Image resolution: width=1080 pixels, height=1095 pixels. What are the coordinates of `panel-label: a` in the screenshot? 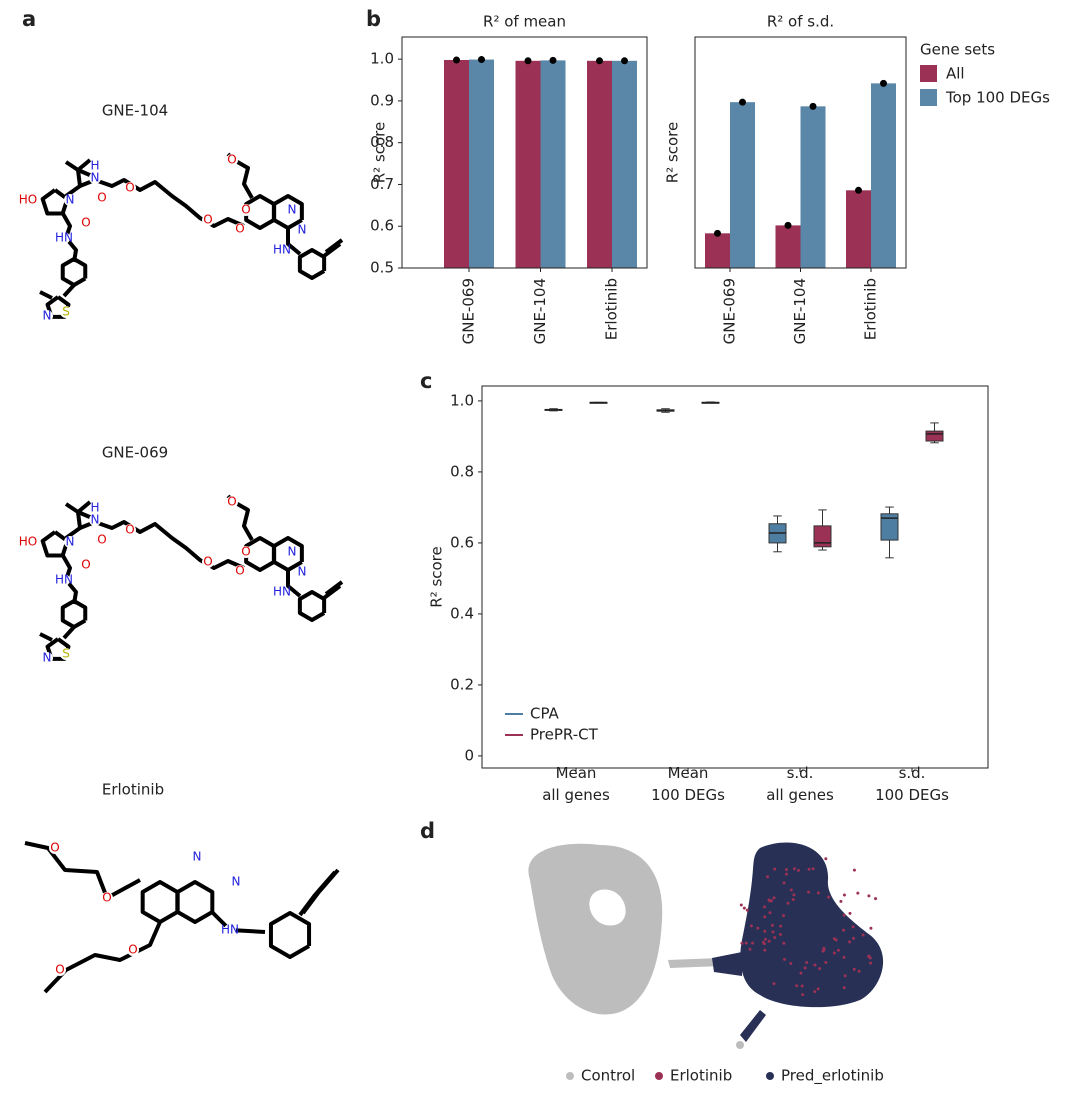 It's located at (29, 19).